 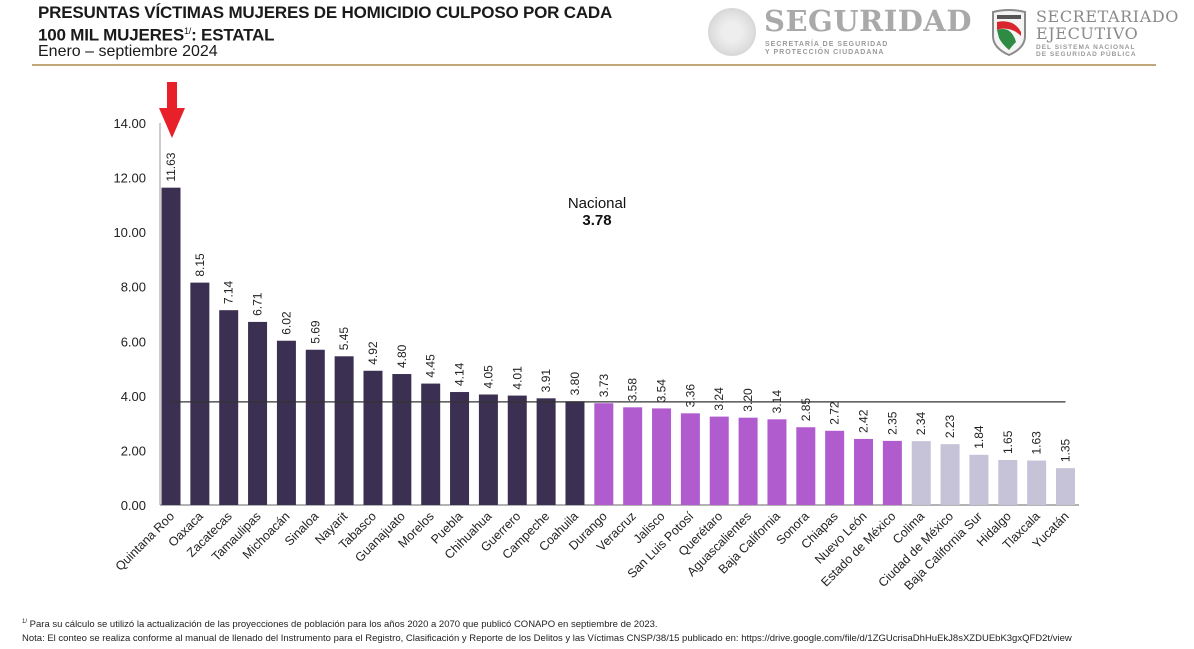 What do you see at coordinates (129, 178) in the screenshot?
I see `y-tick-label: 12.00` at bounding box center [129, 178].